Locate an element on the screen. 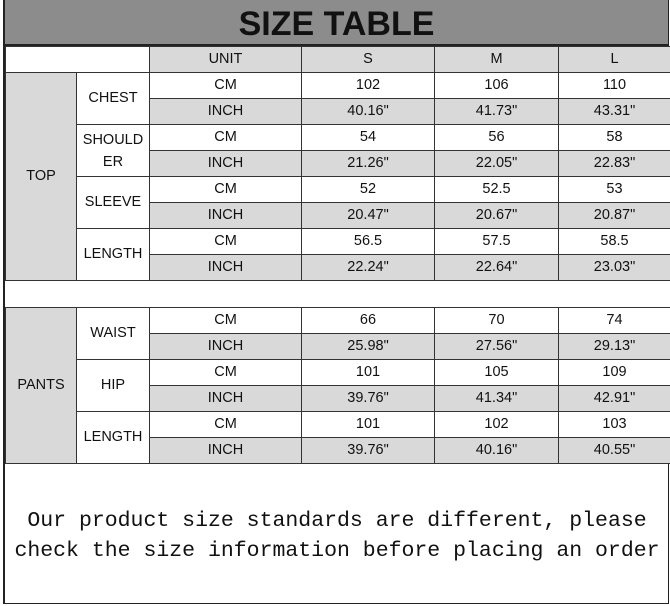  header-blank is located at coordinates (77, 59).